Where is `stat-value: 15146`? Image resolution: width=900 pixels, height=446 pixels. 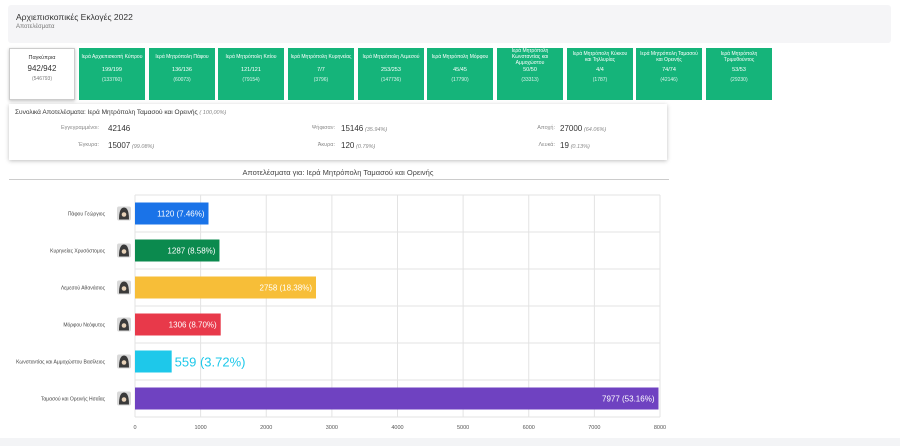 stat-value: 15146 is located at coordinates (352, 128).